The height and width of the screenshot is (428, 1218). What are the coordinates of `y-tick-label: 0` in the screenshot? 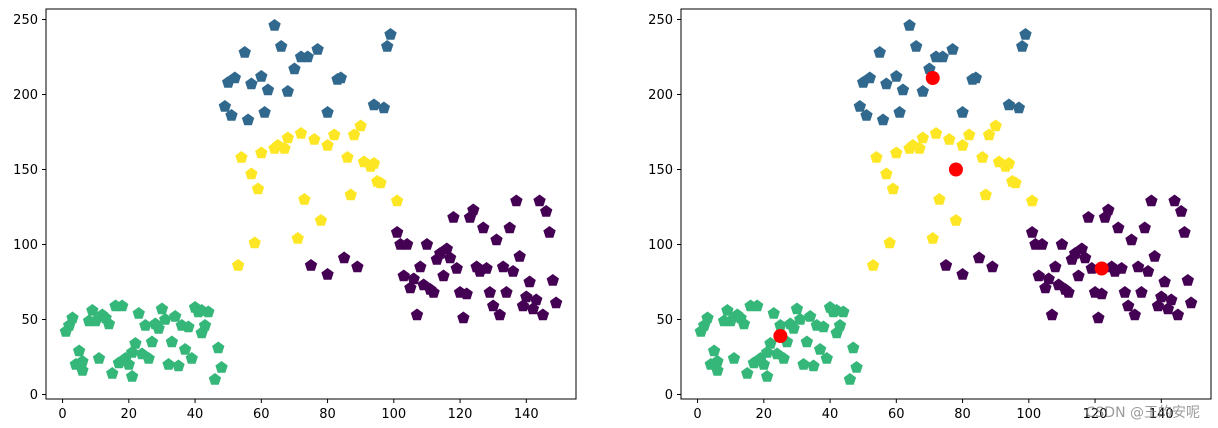 It's located at (669, 395).